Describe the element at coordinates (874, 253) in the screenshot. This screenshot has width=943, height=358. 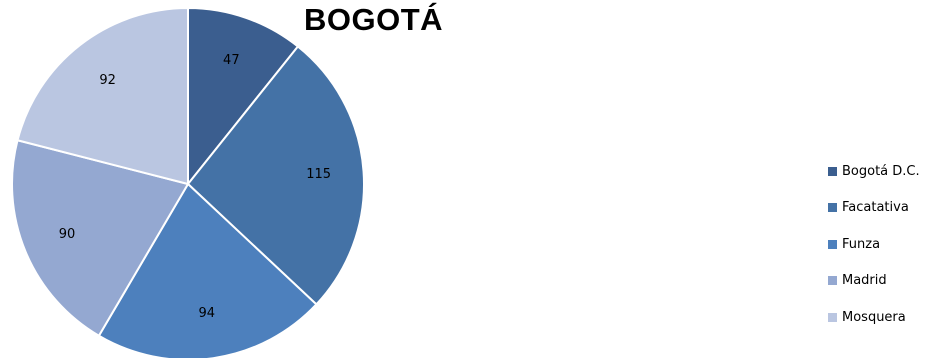
I see `chart-legend: Bogotá D.C. Facatativa Funza Madrid Mosquera` at that location.